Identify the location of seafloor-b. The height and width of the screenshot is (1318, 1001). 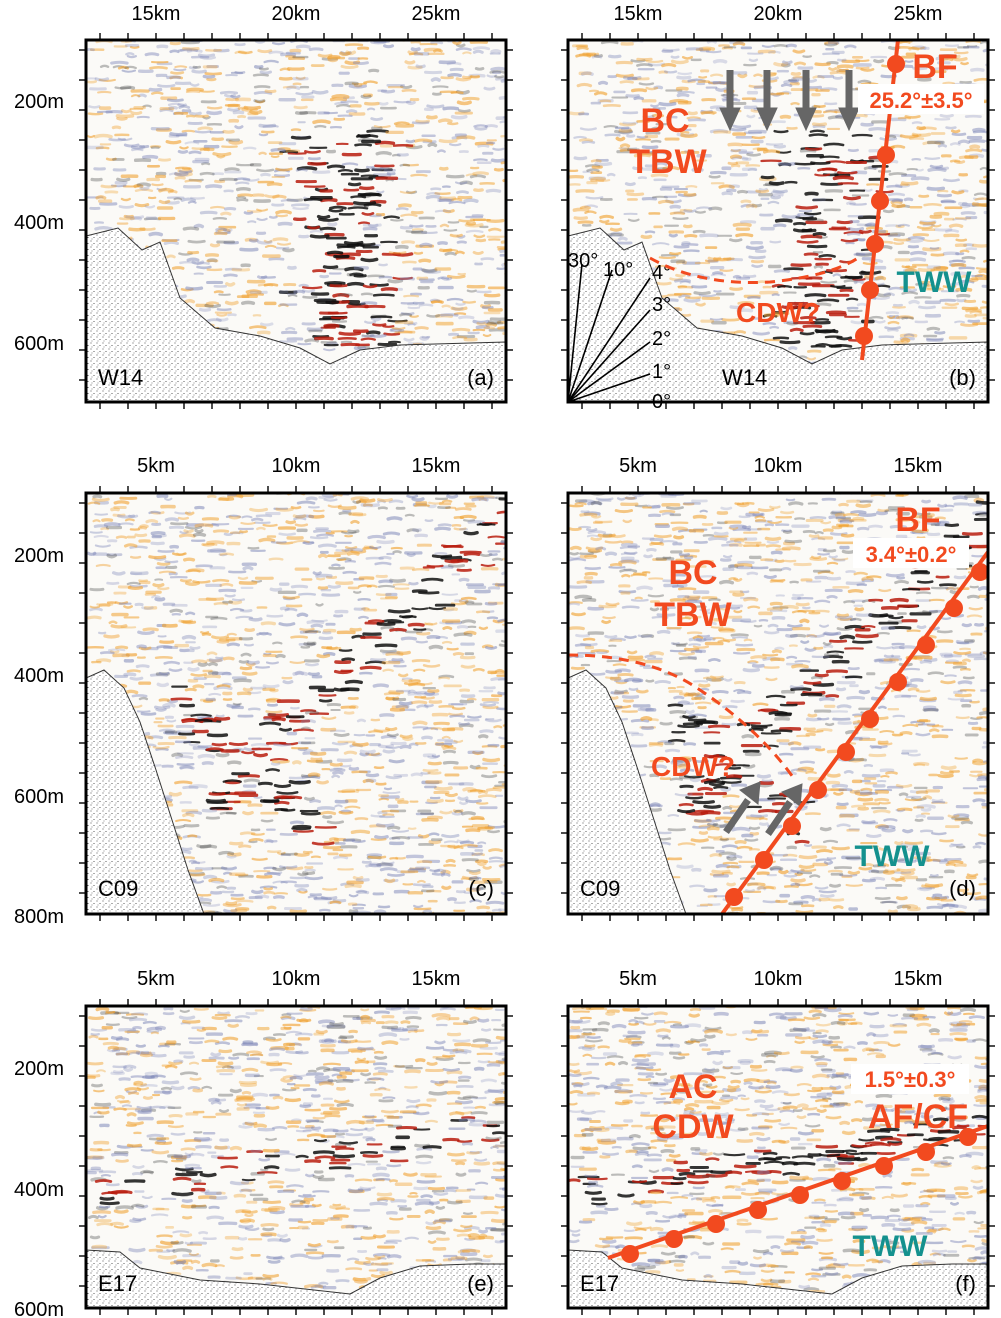
(778, 314).